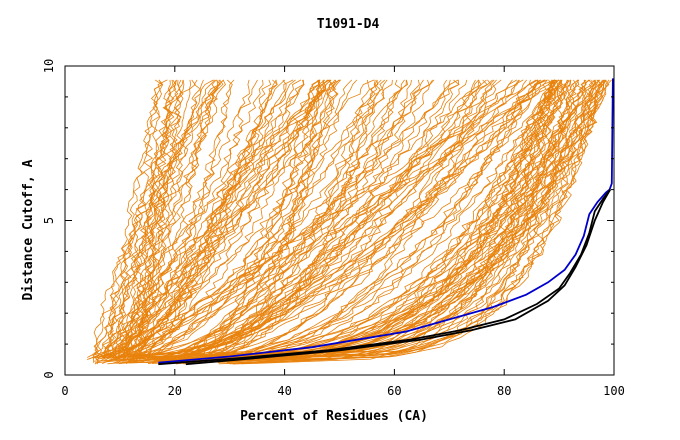 This screenshot has width=680, height=440. What do you see at coordinates (504, 391) in the screenshot?
I see `x-tick-label: 80` at bounding box center [504, 391].